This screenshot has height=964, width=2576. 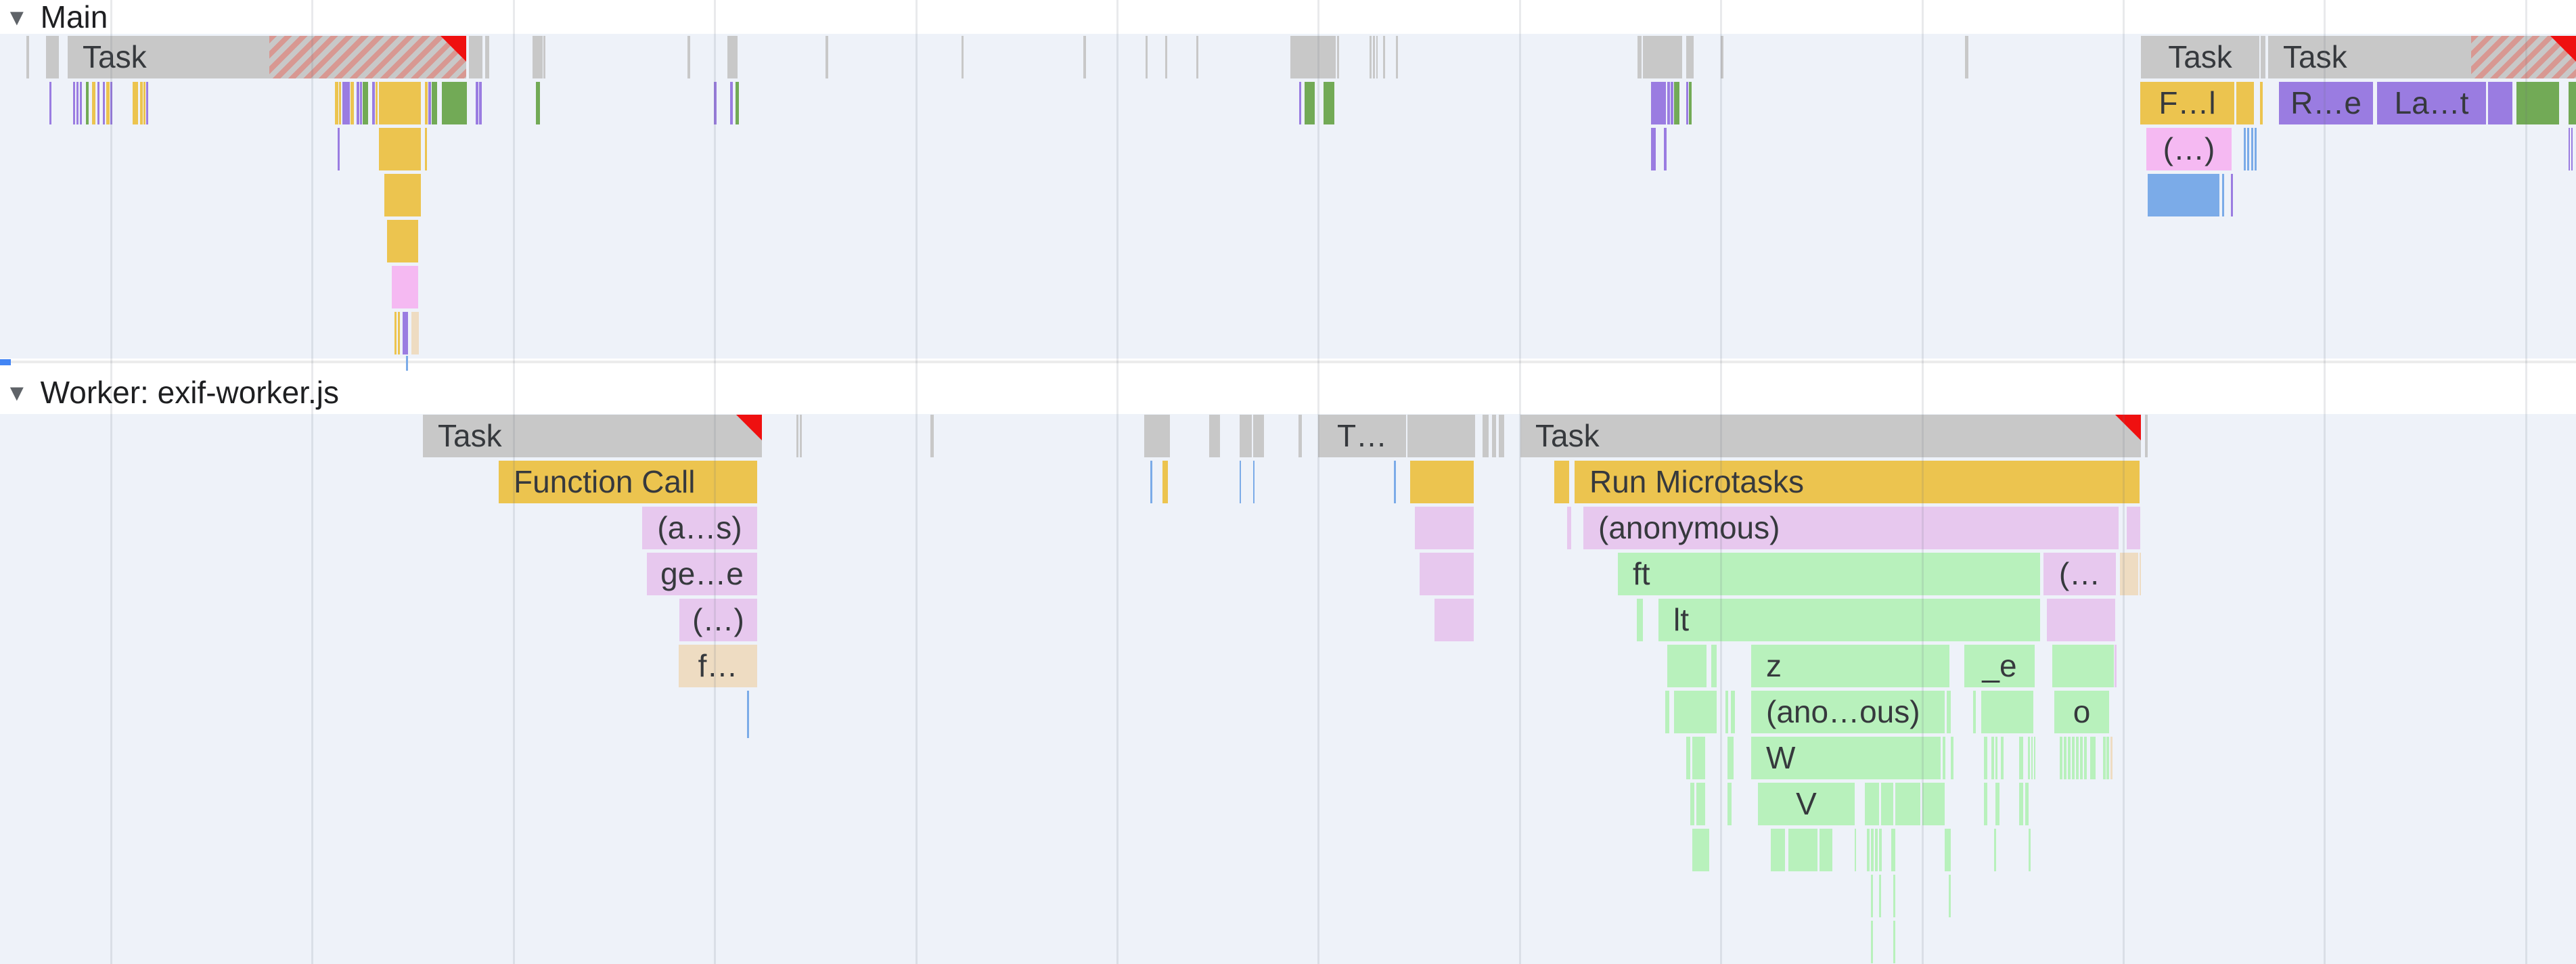 I want to click on flame-bar-o: o, so click(x=2081, y=712).